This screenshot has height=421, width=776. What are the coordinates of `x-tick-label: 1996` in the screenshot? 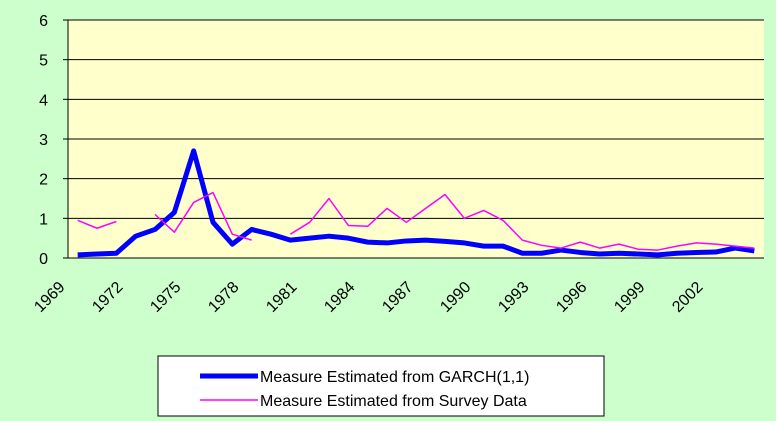 It's located at (571, 297).